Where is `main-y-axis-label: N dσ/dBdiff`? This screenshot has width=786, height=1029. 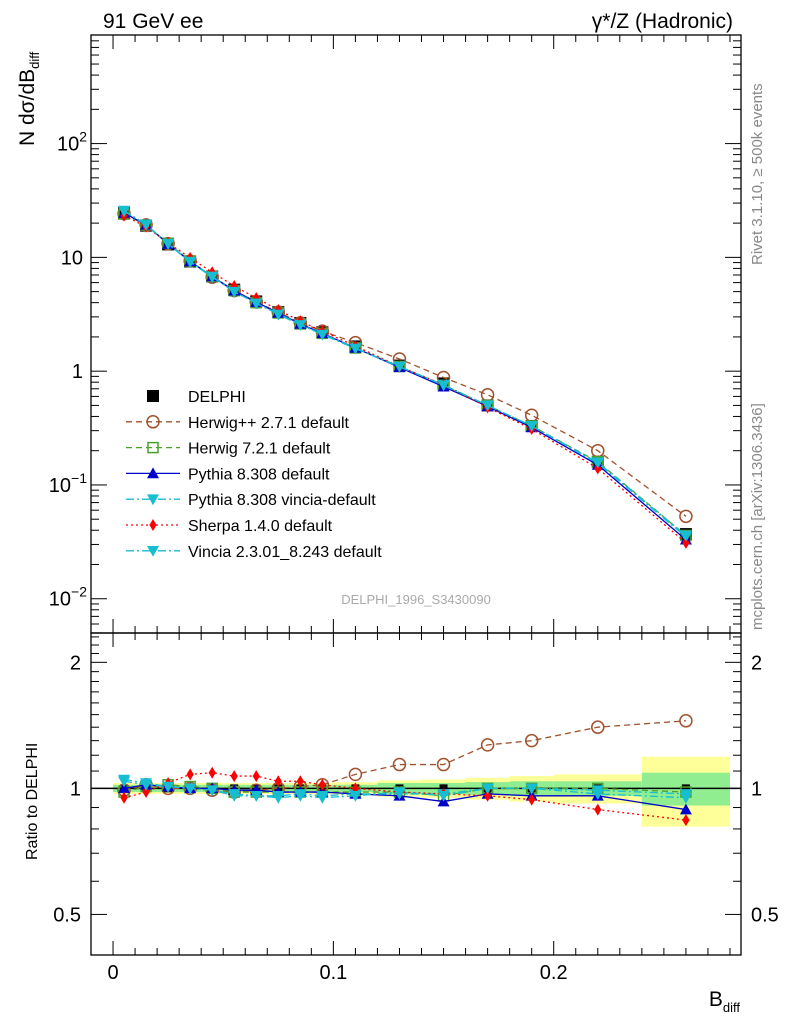
main-y-axis-label: N dσ/dBdiff is located at coordinates (29, 98).